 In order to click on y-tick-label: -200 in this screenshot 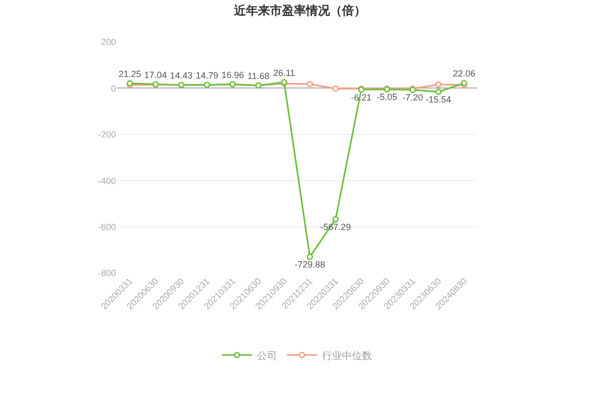, I will do `click(107, 135)`.